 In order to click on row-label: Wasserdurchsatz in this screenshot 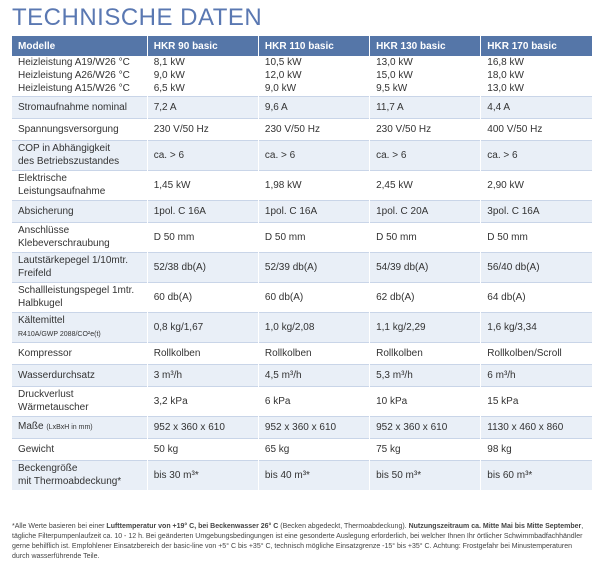, I will do `click(80, 374)`.